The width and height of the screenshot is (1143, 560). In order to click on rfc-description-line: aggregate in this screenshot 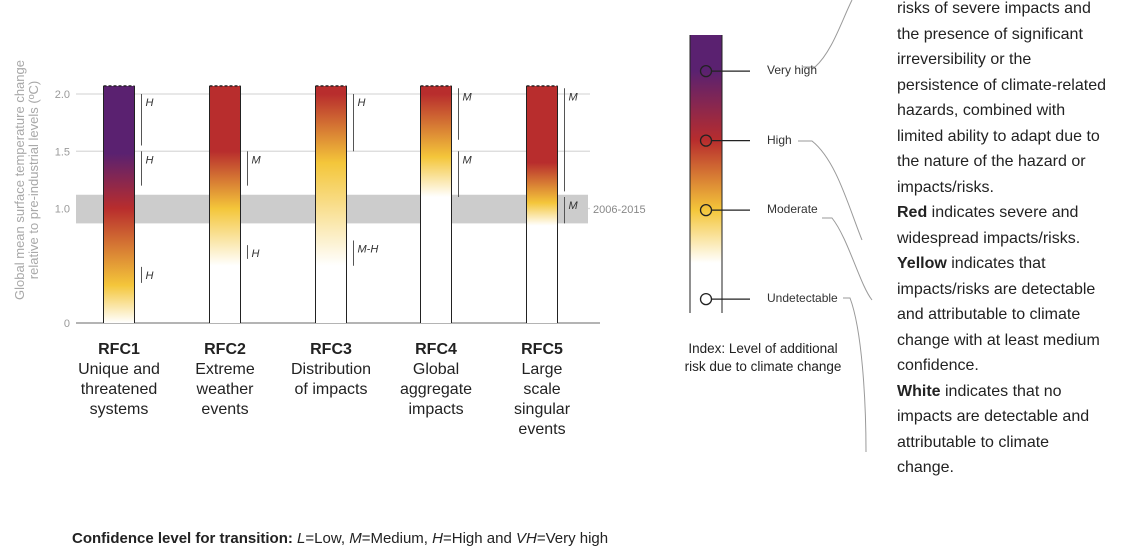, I will do `click(436, 389)`.